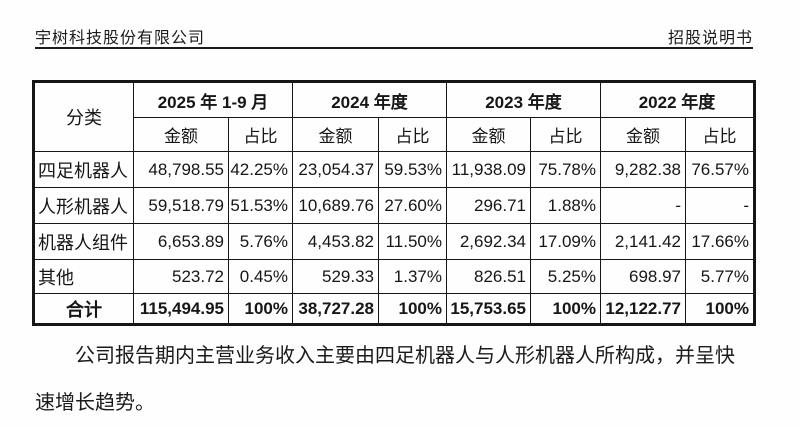 Image resolution: width=800 pixels, height=427 pixels. What do you see at coordinates (260, 205) in the screenshot?
I see `value-cell: 51.53%` at bounding box center [260, 205].